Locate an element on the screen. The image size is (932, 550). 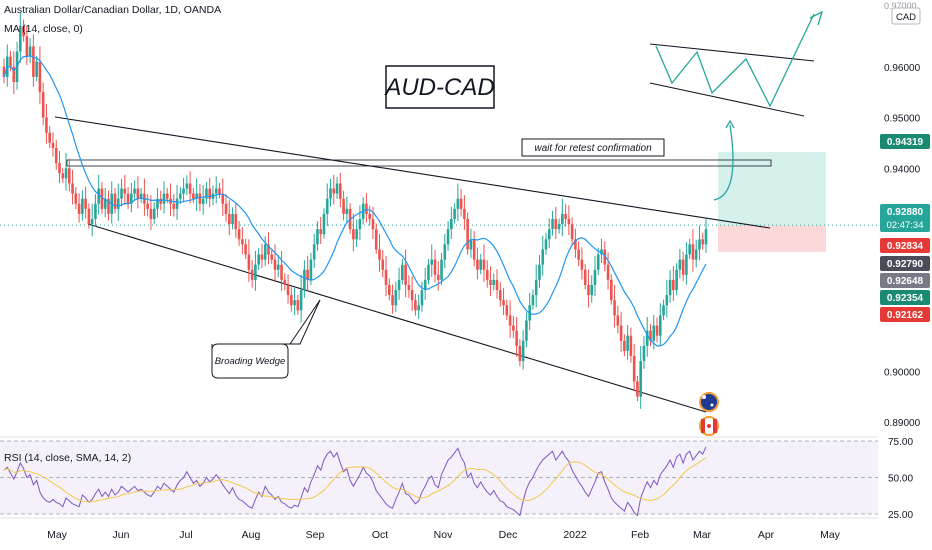
rsi-tick-label: 25.00 is located at coordinates (900, 515).